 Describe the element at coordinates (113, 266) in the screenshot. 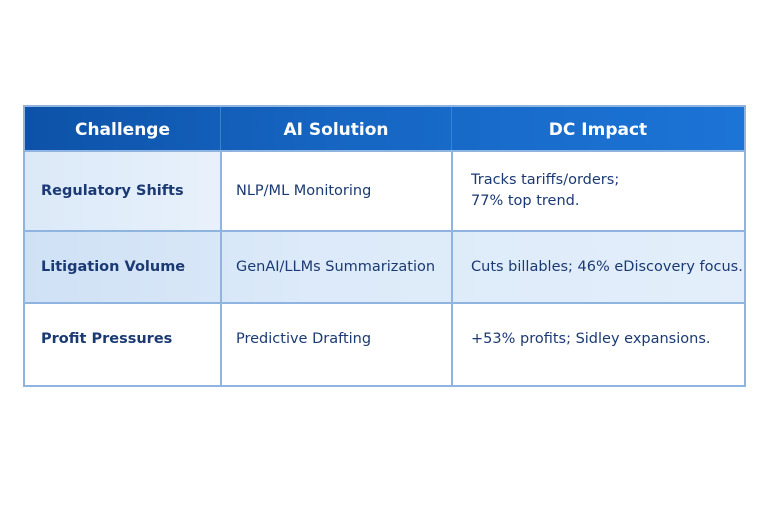

I see `cell-challenge: Litigation Volume` at that location.